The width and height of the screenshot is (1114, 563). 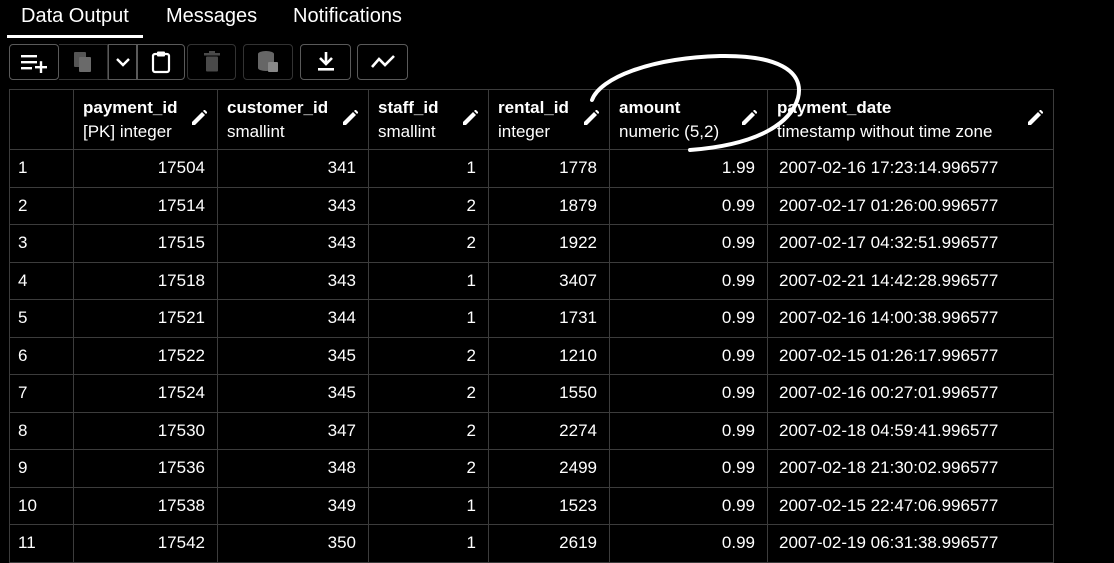 What do you see at coordinates (325, 62) in the screenshot?
I see `download-button` at bounding box center [325, 62].